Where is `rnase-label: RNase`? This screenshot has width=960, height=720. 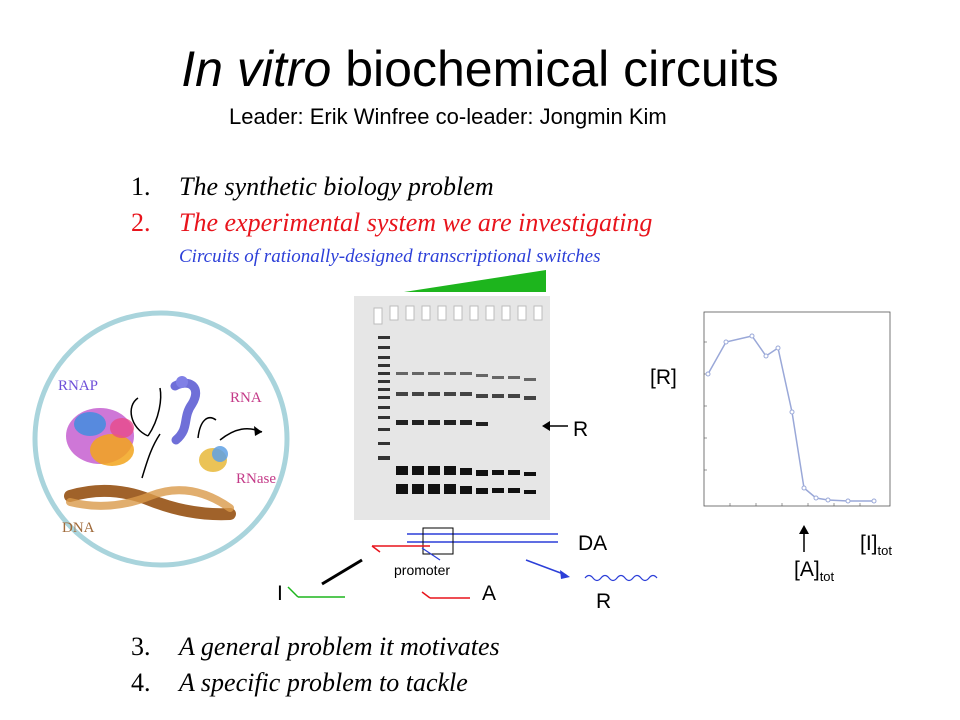
rnase-label: RNase is located at coordinates (256, 479).